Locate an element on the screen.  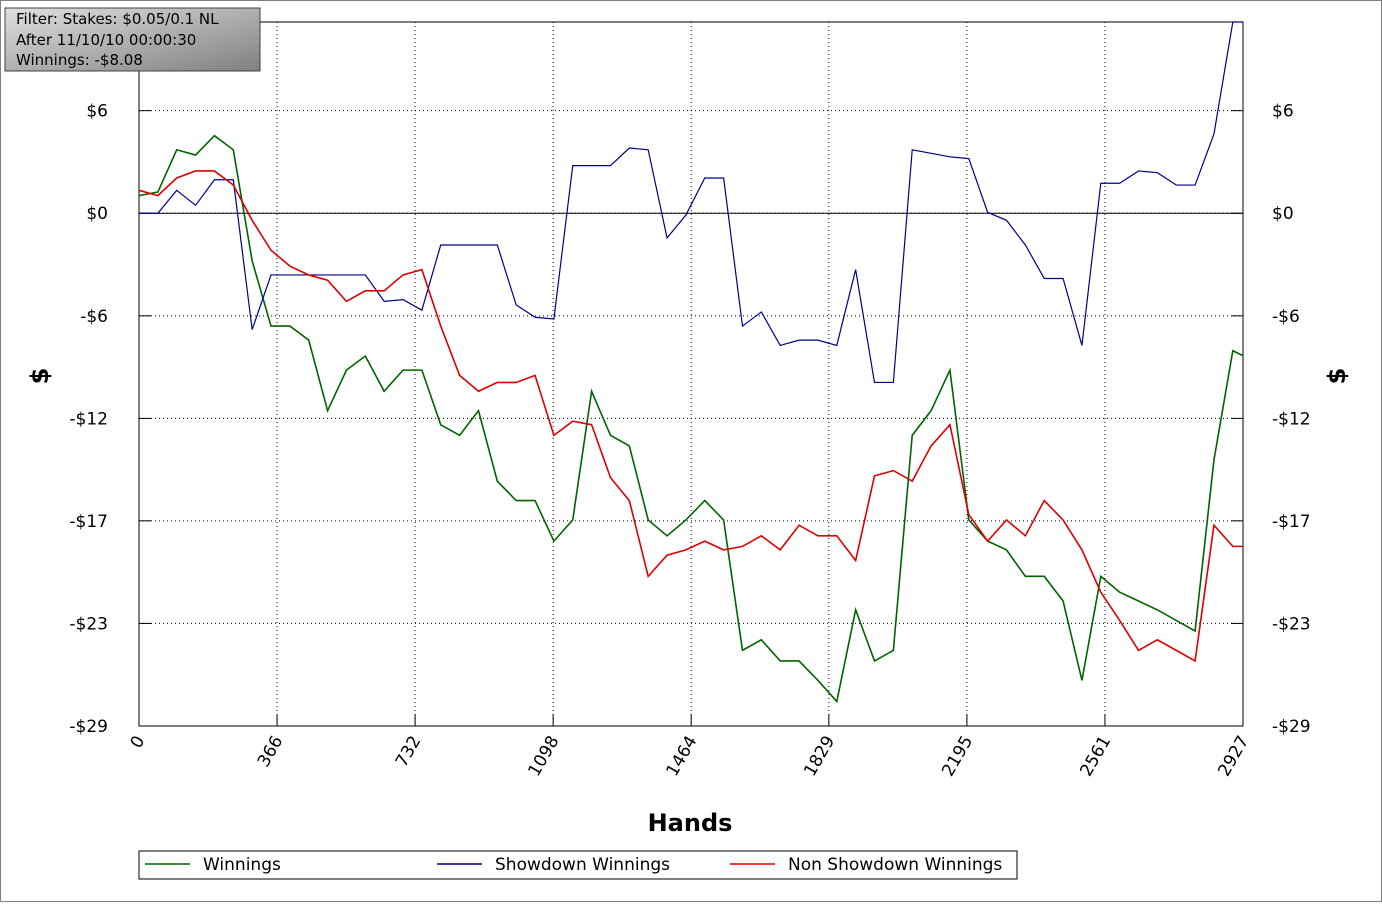
y2-tick-label: -$17 is located at coordinates (1291, 522).